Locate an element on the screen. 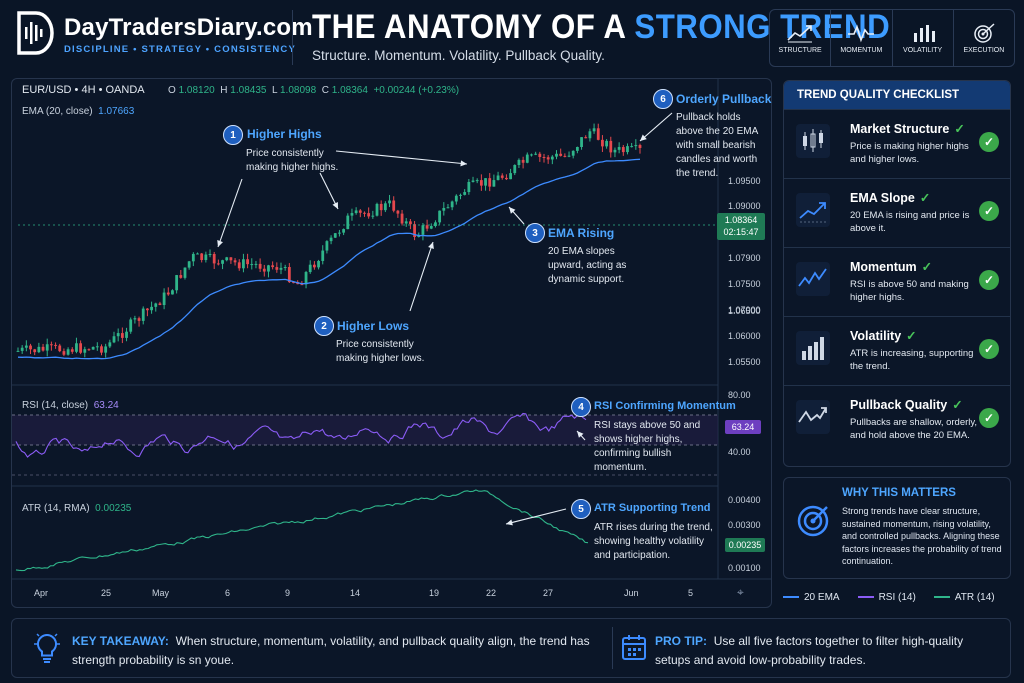 The width and height of the screenshot is (1024, 683). bars-icon is located at coordinates (924, 33).